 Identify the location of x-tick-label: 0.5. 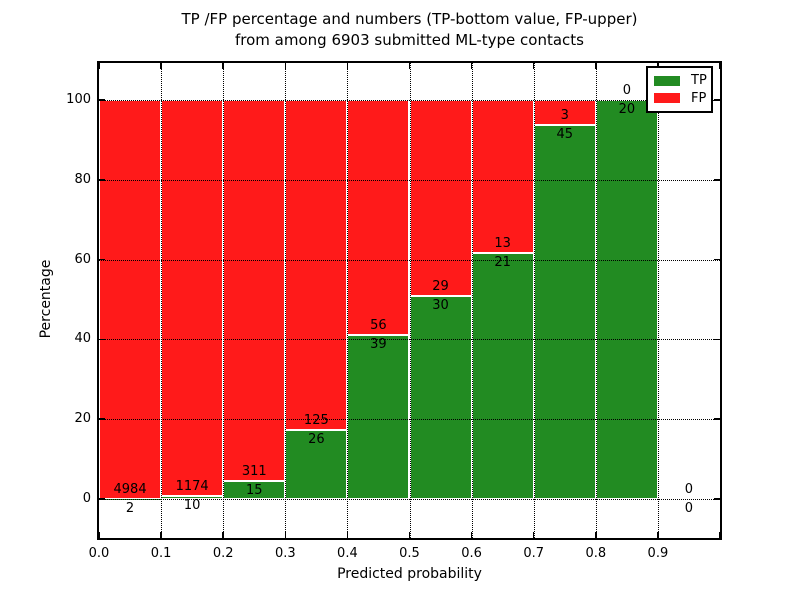
(409, 553).